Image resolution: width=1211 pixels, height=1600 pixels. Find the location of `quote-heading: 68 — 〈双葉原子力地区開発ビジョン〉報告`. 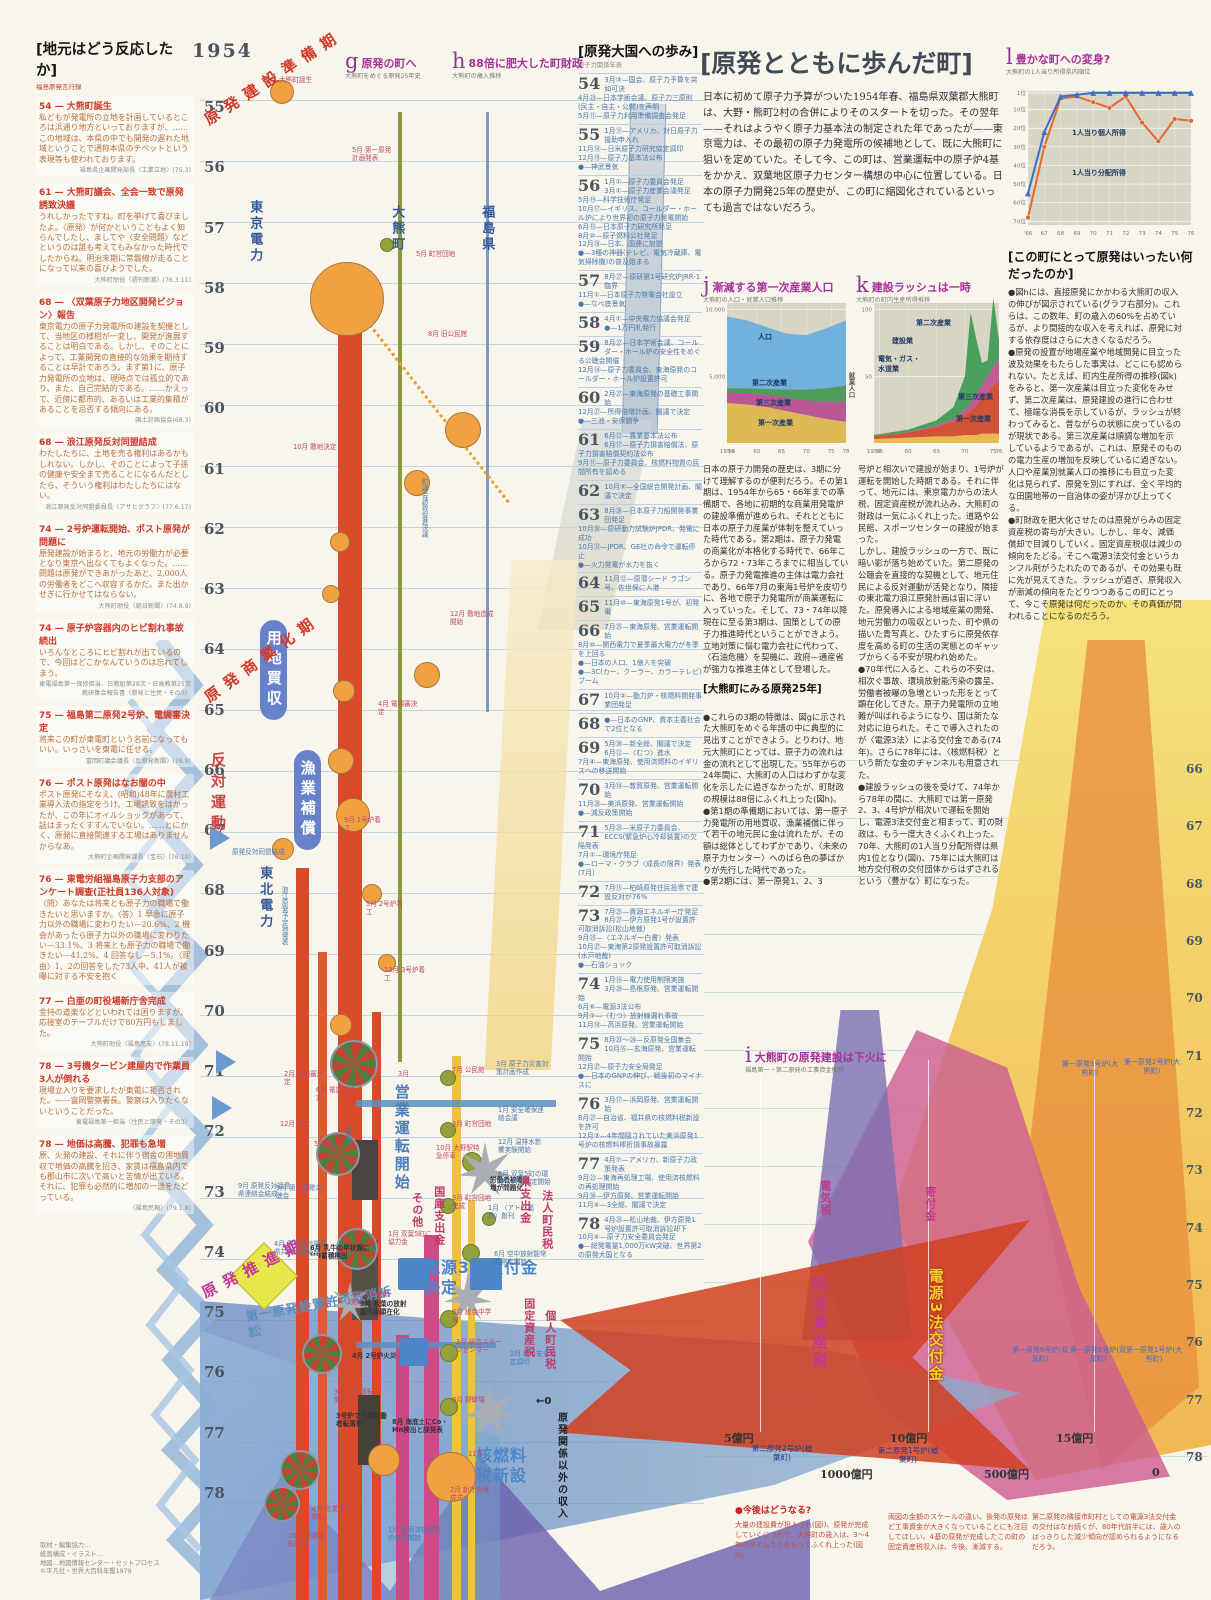

quote-heading: 68 — 〈双葉原子力地区開発ビジョン〉報告 is located at coordinates (111, 309).